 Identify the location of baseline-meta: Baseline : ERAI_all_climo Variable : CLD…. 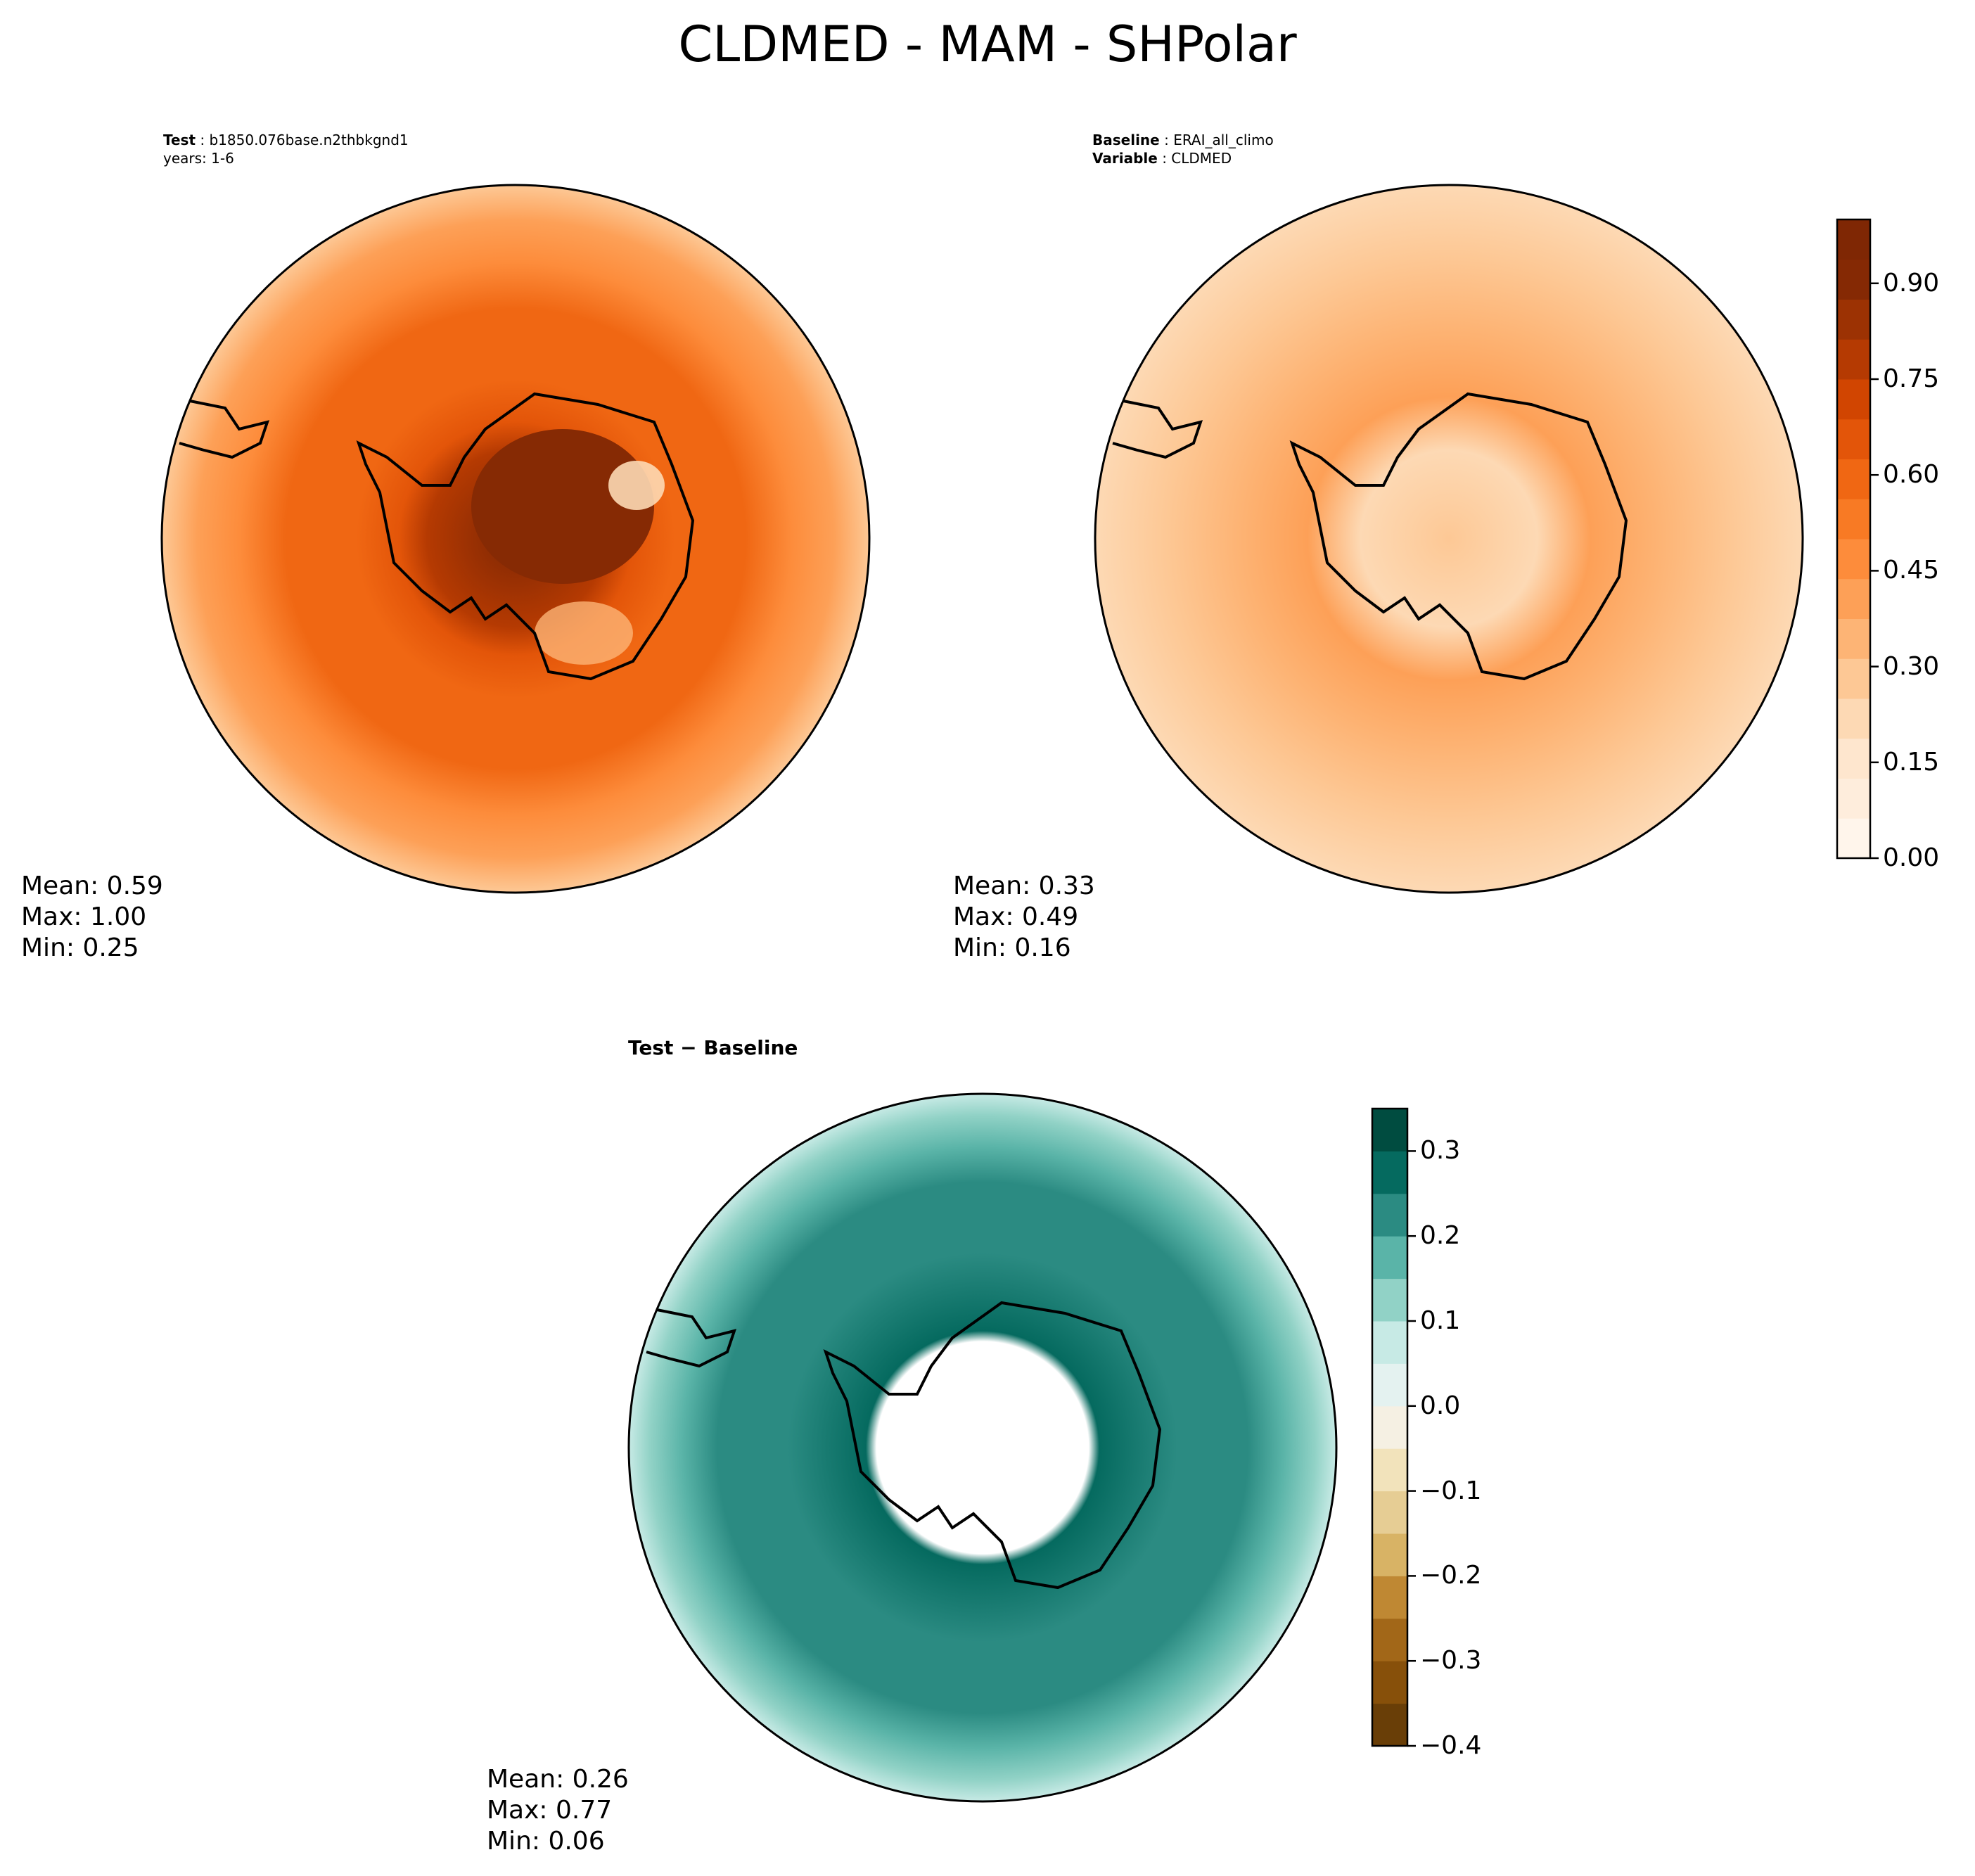
(1183, 149).